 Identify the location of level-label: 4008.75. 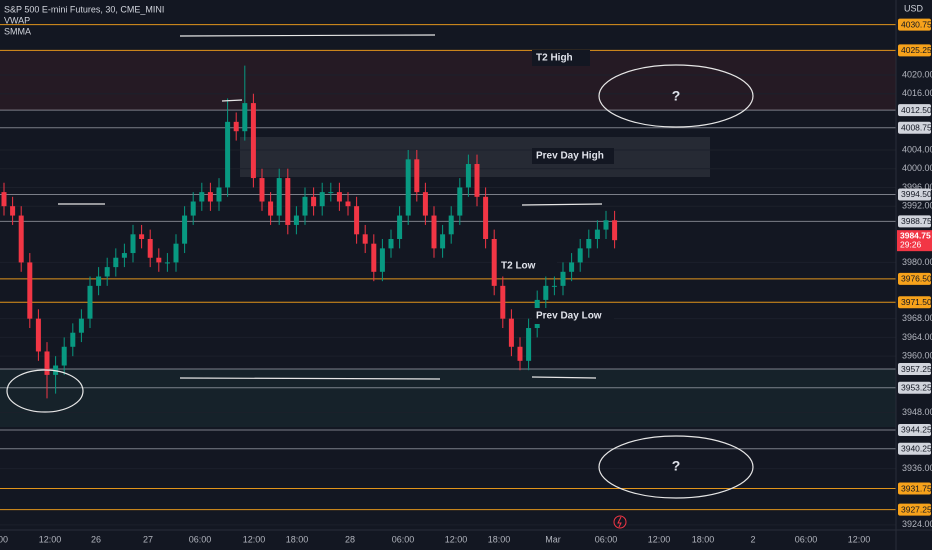
(916, 127).